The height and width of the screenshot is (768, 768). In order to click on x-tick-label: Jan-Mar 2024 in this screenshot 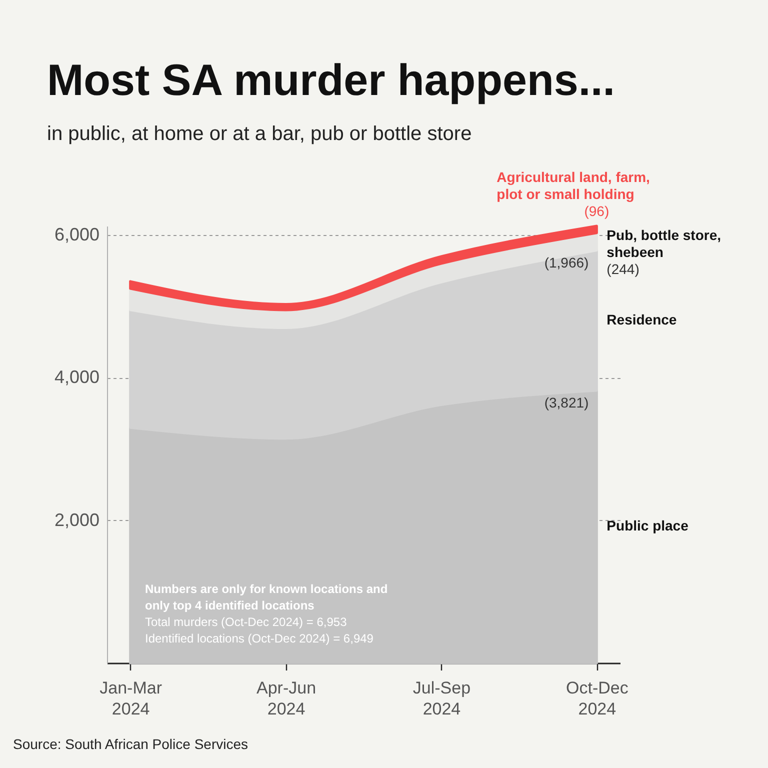, I will do `click(131, 698)`.